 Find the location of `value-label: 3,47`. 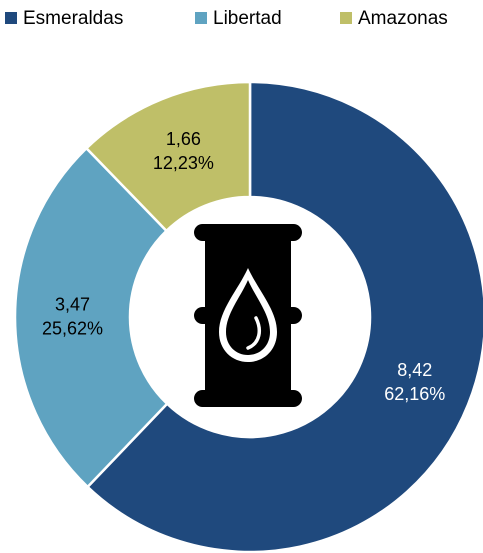

value-label: 3,47 is located at coordinates (72, 304).